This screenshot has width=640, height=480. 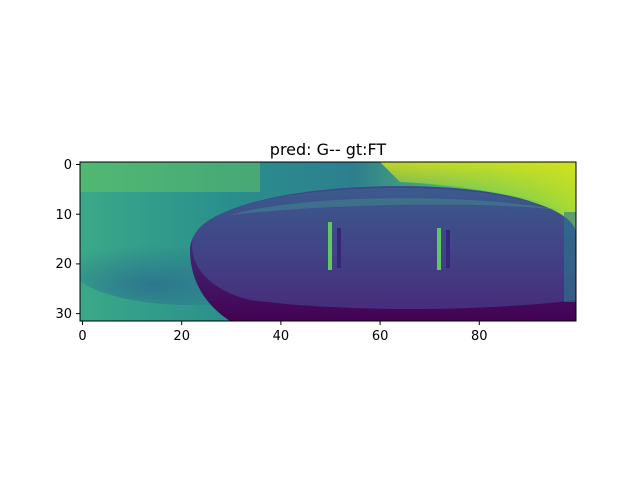 I want to click on x-tick-label: 40, so click(x=281, y=336).